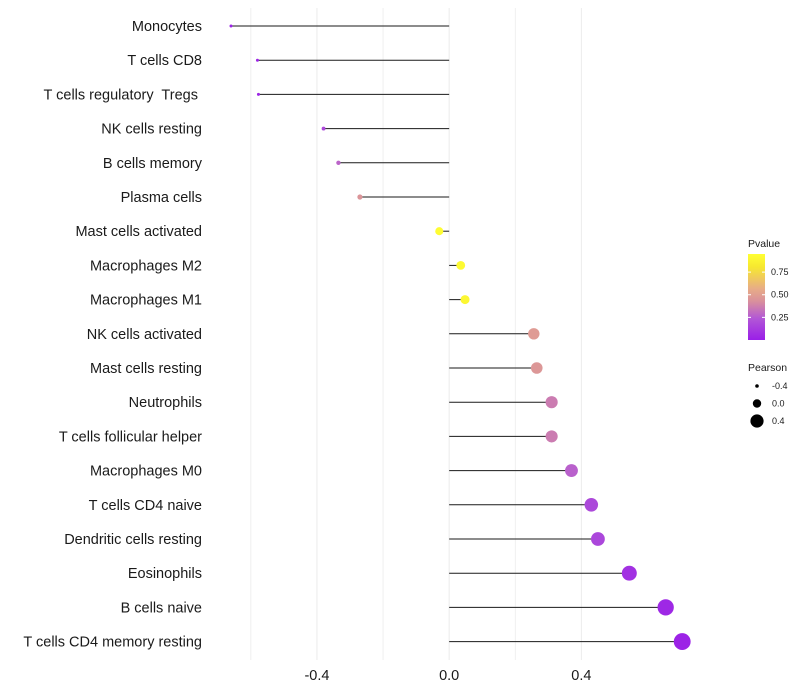 The height and width of the screenshot is (700, 800). I want to click on x-tick-label: -0.4, so click(316, 676).